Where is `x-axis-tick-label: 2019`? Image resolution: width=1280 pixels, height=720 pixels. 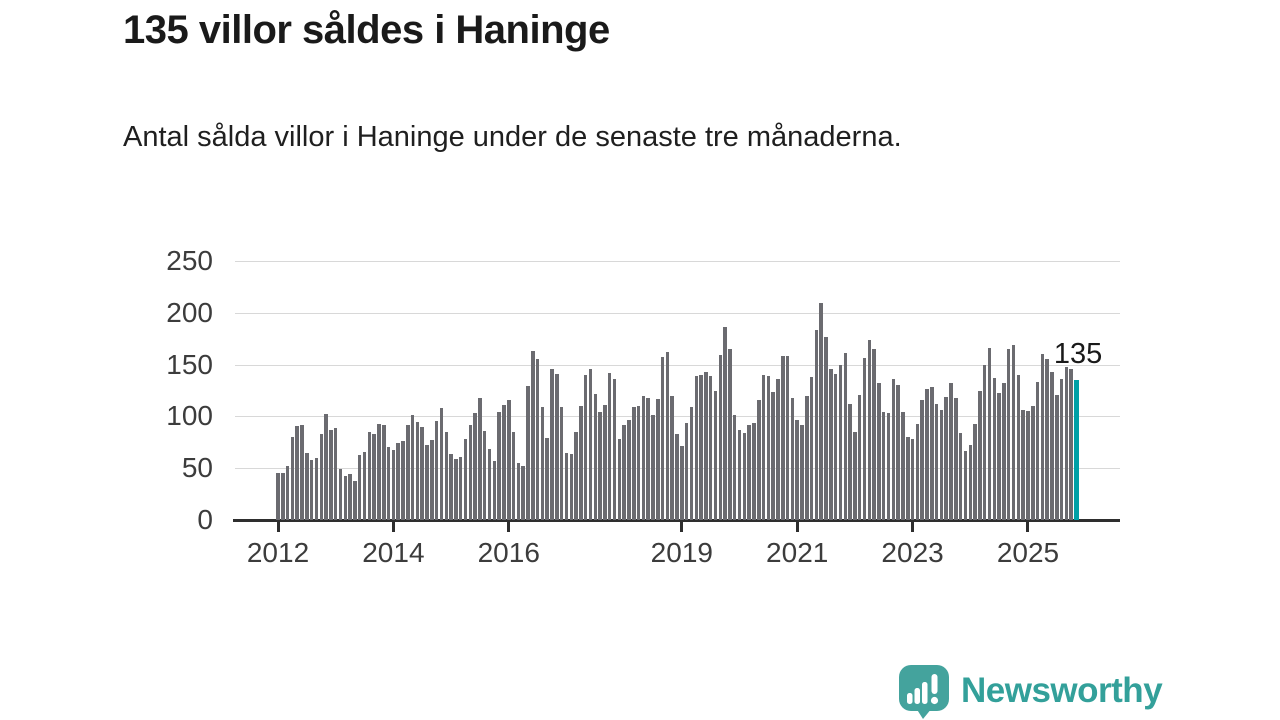 x-axis-tick-label: 2019 is located at coordinates (681, 552).